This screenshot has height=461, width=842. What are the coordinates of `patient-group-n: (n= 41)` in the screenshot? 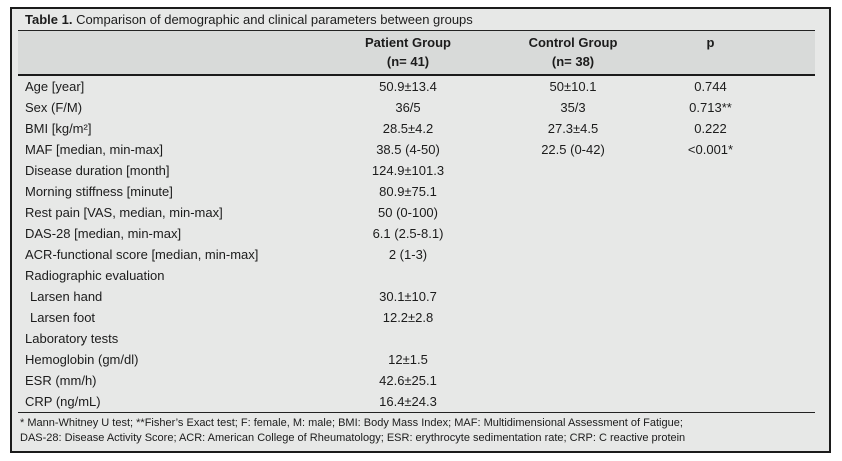 It's located at (408, 61).